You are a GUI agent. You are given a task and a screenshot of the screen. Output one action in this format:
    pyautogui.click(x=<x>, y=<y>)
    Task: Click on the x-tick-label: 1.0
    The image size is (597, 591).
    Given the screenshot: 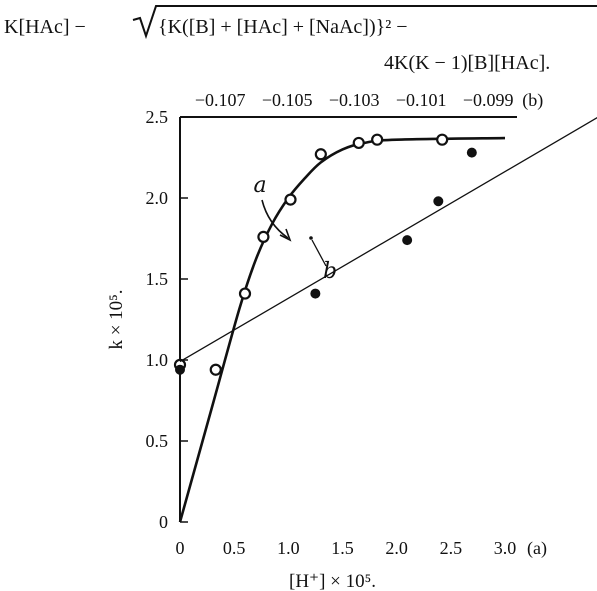 What is the action you would take?
    pyautogui.click(x=288, y=548)
    